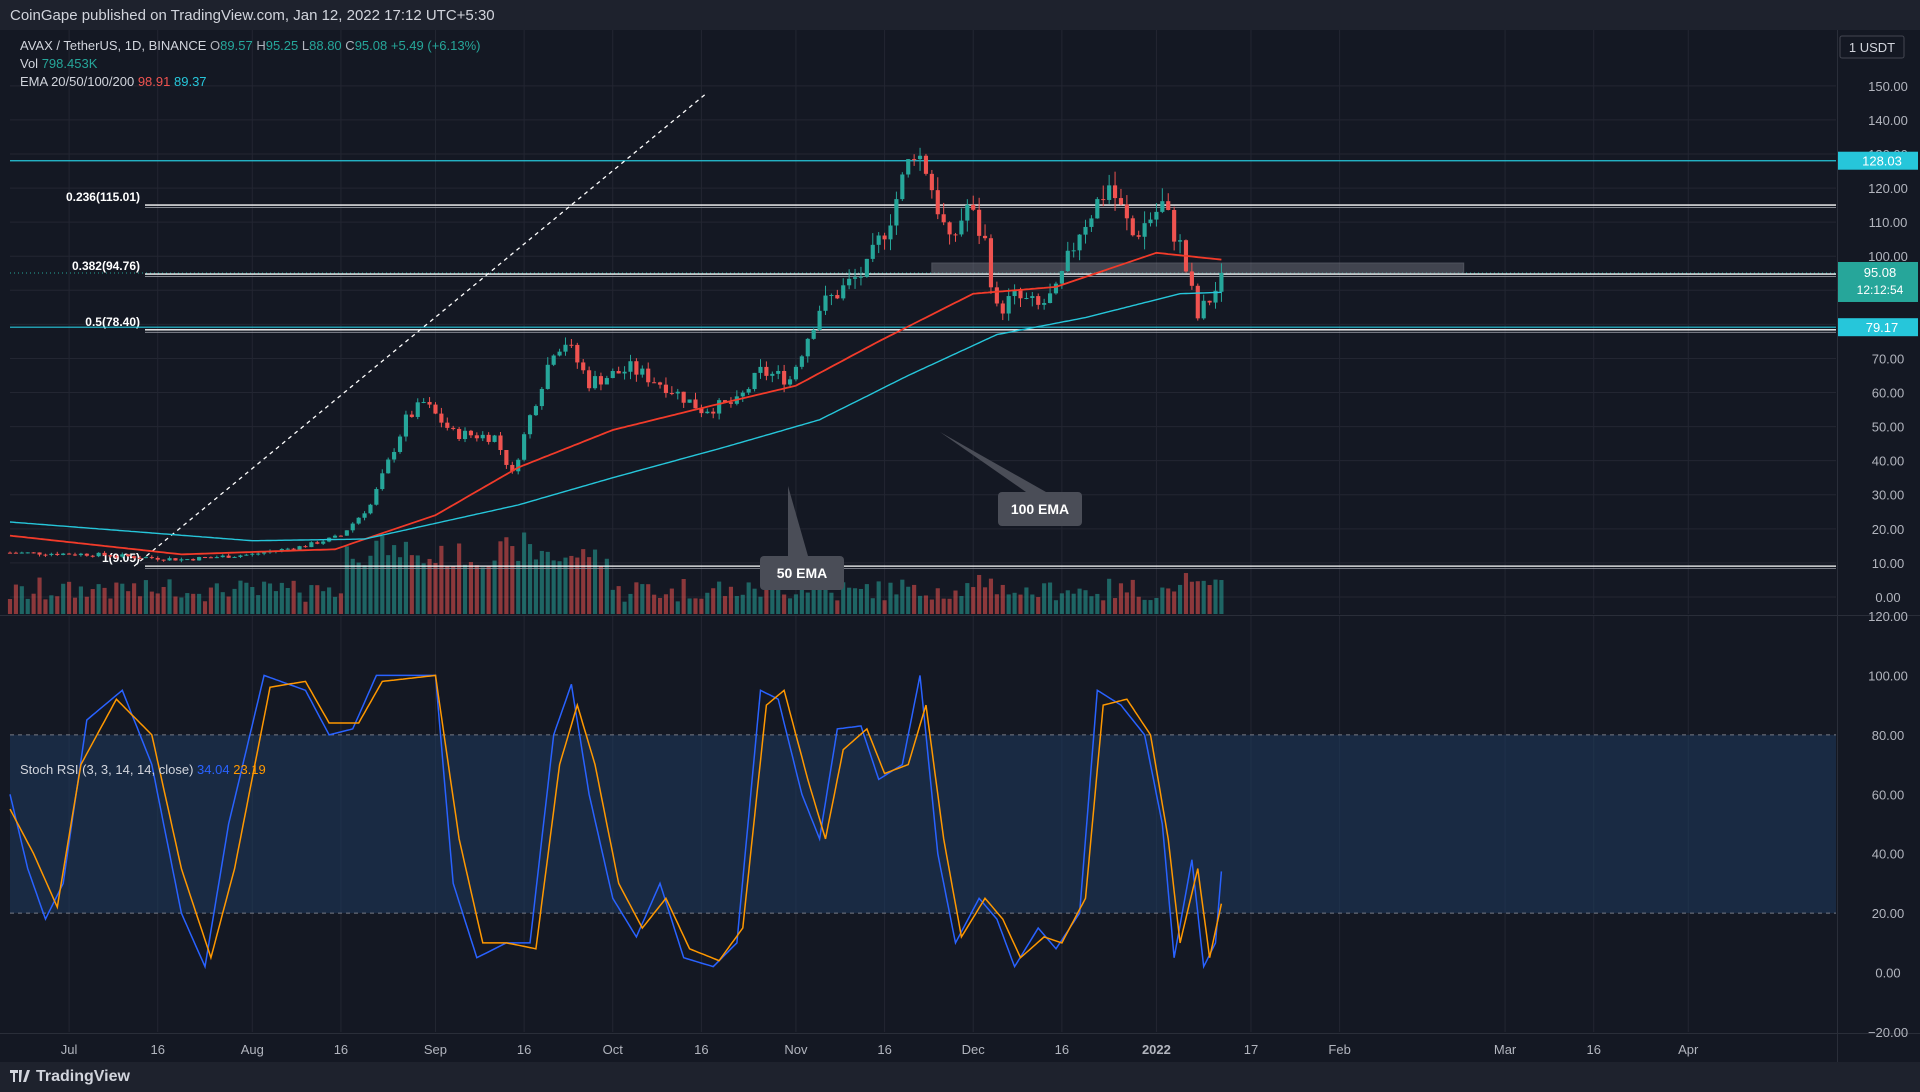 This screenshot has height=1092, width=1920. What do you see at coordinates (350, 45) in the screenshot?
I see `legend-close-label: C` at bounding box center [350, 45].